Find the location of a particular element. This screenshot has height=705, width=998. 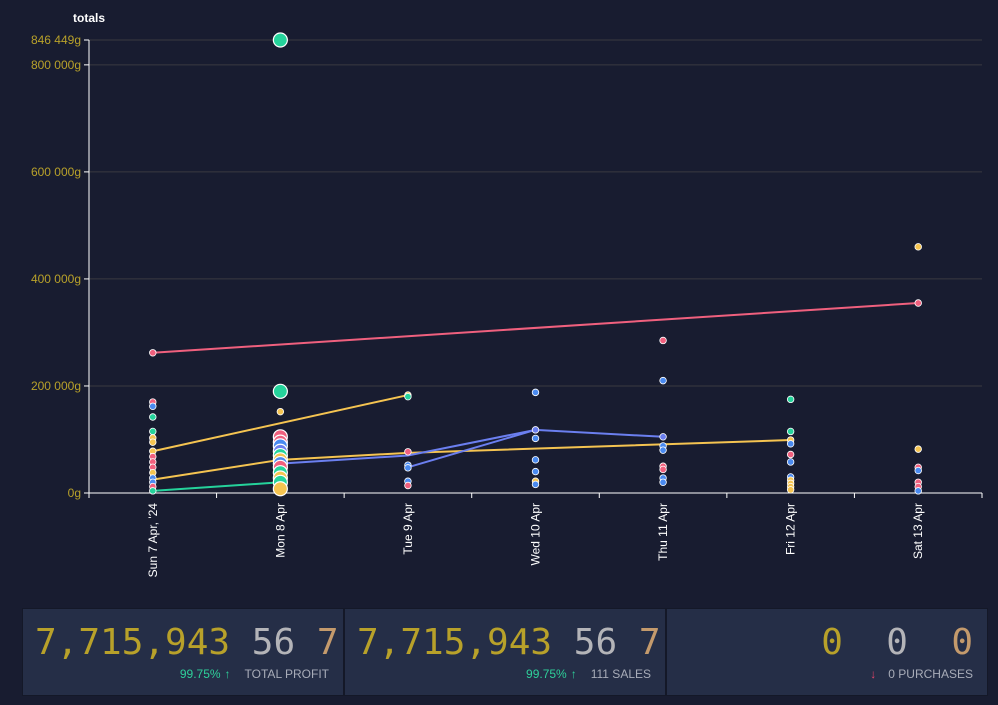

sales-value: 7,715,943 56 7 is located at coordinates (509, 643).